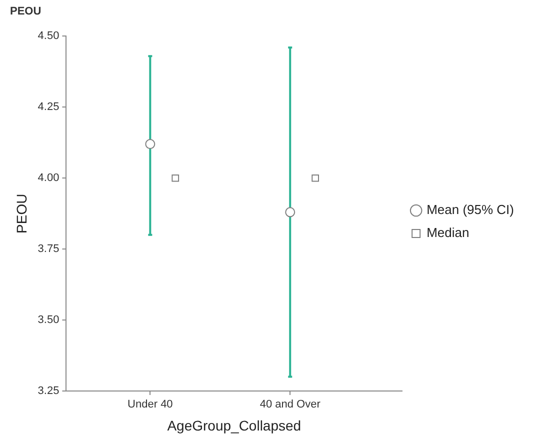  What do you see at coordinates (290, 404) in the screenshot?
I see `x-tick-label: 40 and Over` at bounding box center [290, 404].